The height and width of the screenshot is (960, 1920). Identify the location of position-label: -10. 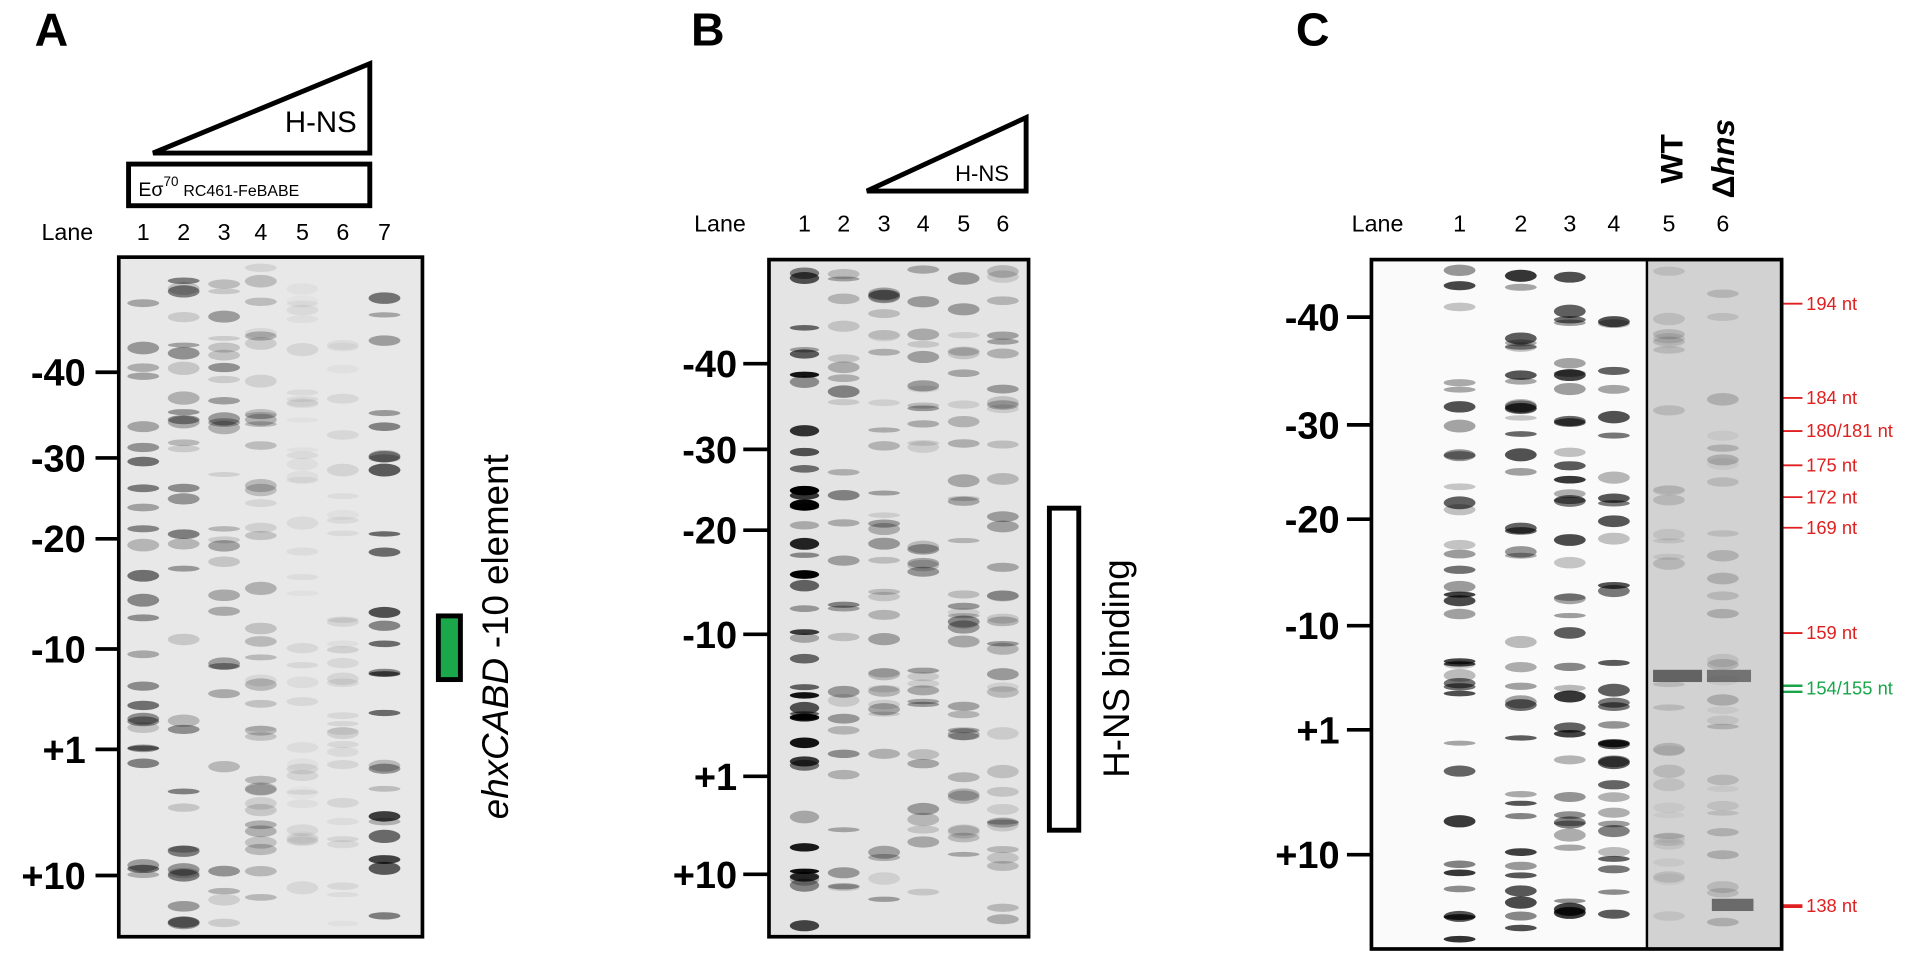
(1312, 627).